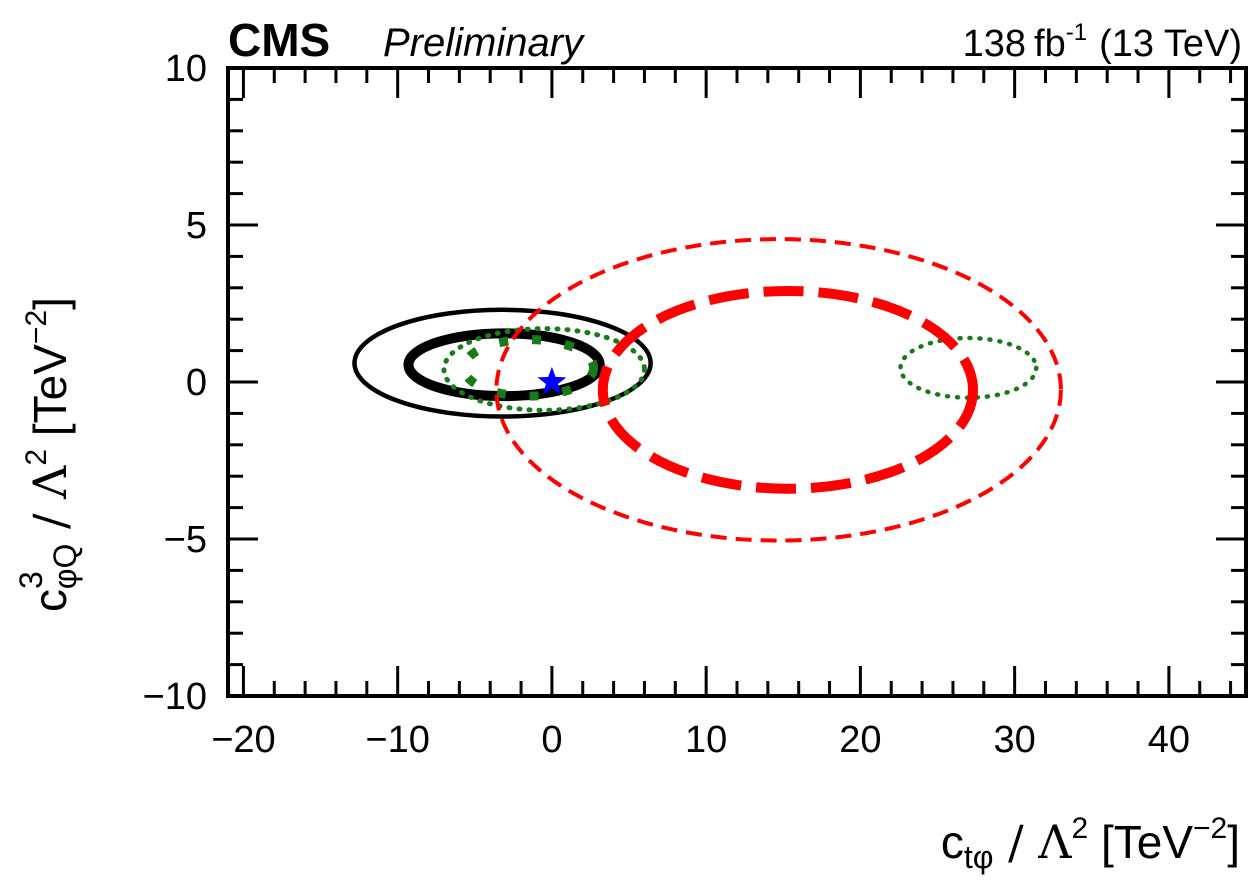  What do you see at coordinates (196, 383) in the screenshot?
I see `y-tick-label: 0` at bounding box center [196, 383].